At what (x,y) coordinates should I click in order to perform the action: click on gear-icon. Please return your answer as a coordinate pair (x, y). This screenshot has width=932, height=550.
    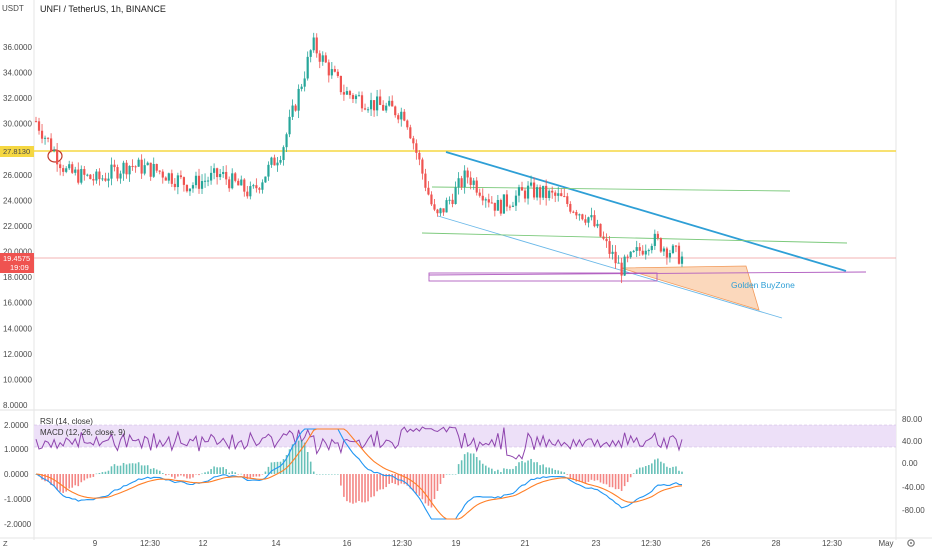
    Looking at the image, I should click on (911, 543).